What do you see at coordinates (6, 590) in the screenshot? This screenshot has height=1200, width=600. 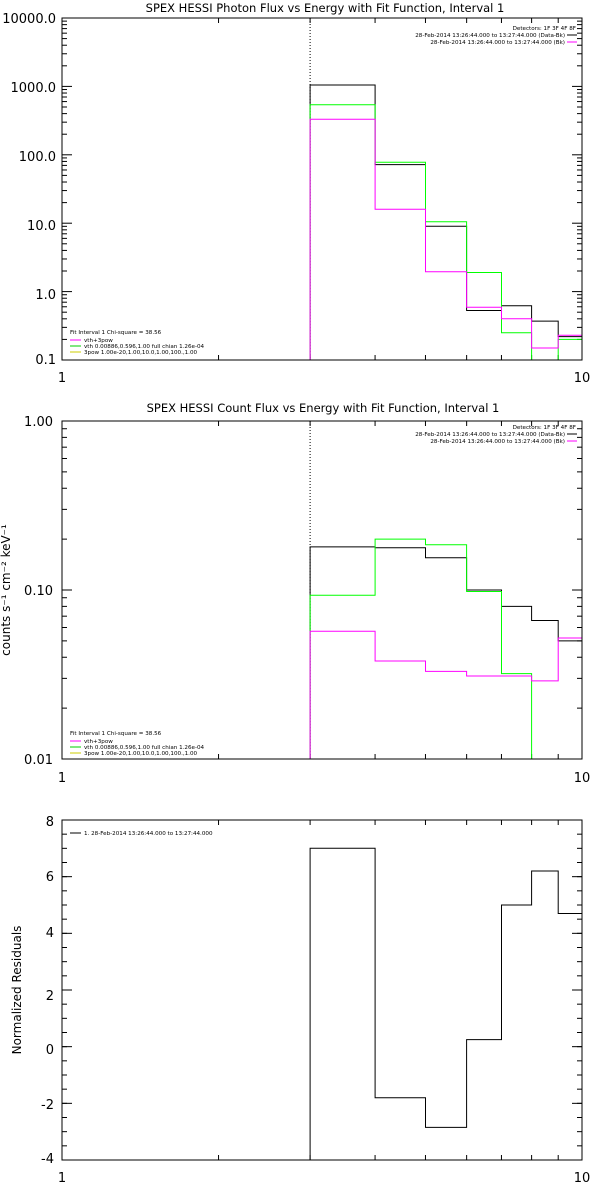 I see `count-ylabel: counts s⁻¹ cm⁻² keV⁻¹` at bounding box center [6, 590].